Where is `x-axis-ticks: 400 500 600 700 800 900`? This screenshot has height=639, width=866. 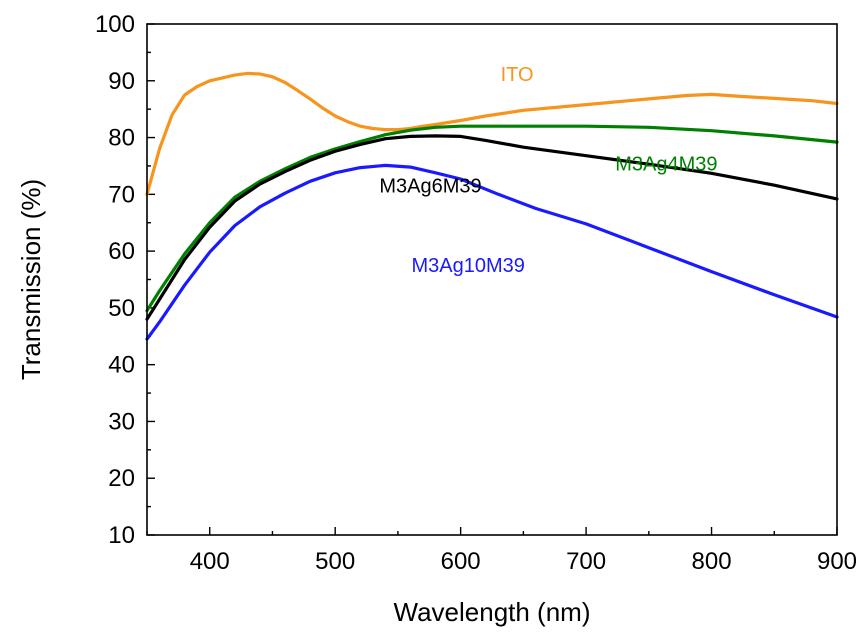
x-axis-ticks: 400 500 600 700 800 900 is located at coordinates (501, 551).